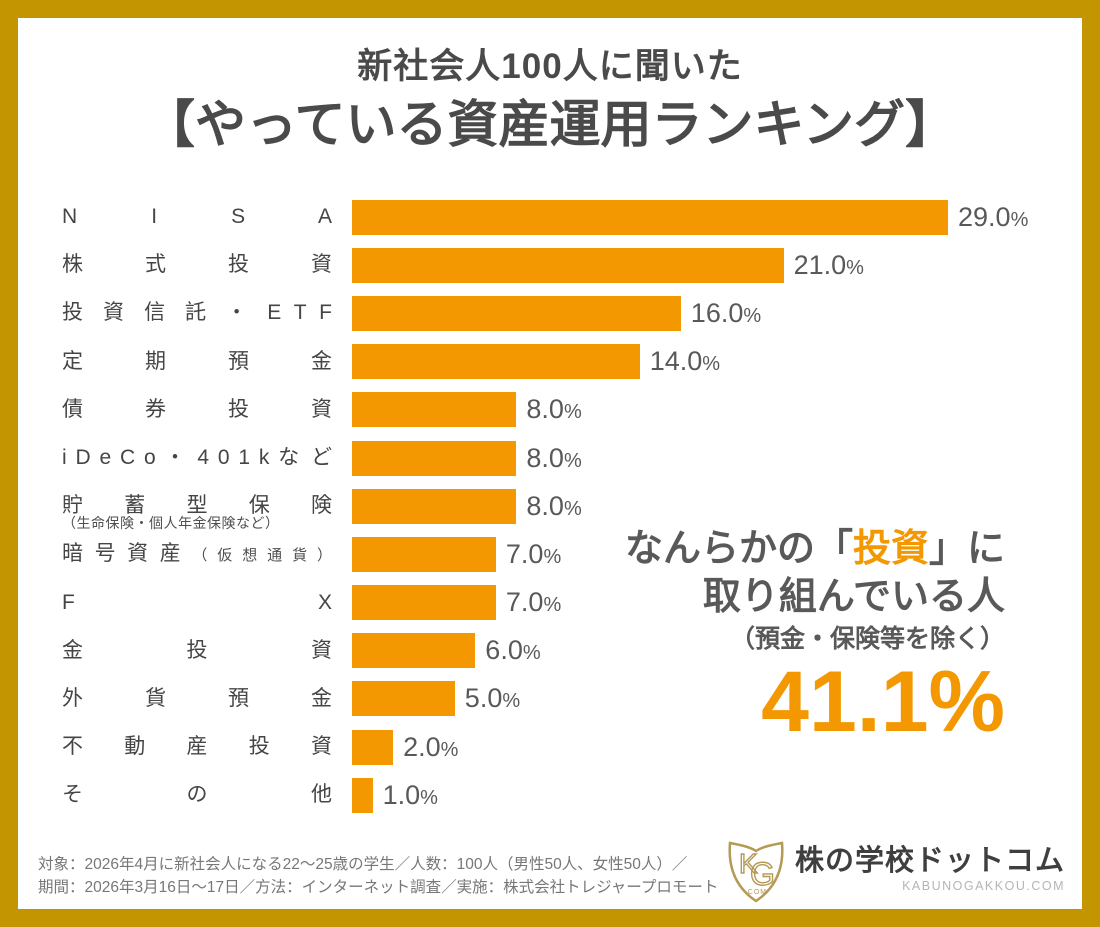 The image size is (1100, 927). I want to click on category-label: 金 投 資, so click(197, 650).